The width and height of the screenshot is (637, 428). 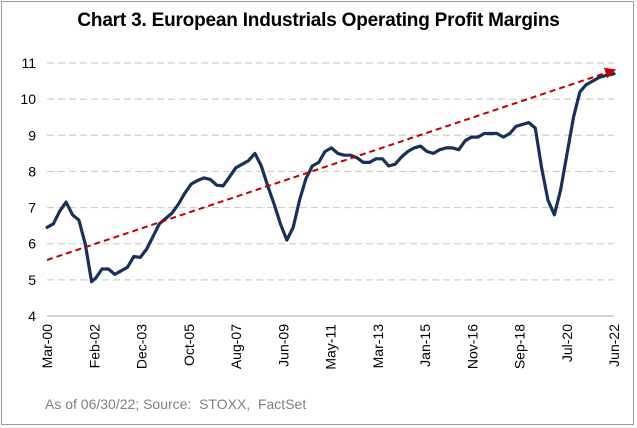 What do you see at coordinates (283, 345) in the screenshot?
I see `x-tick-label-5: Jun-09` at bounding box center [283, 345].